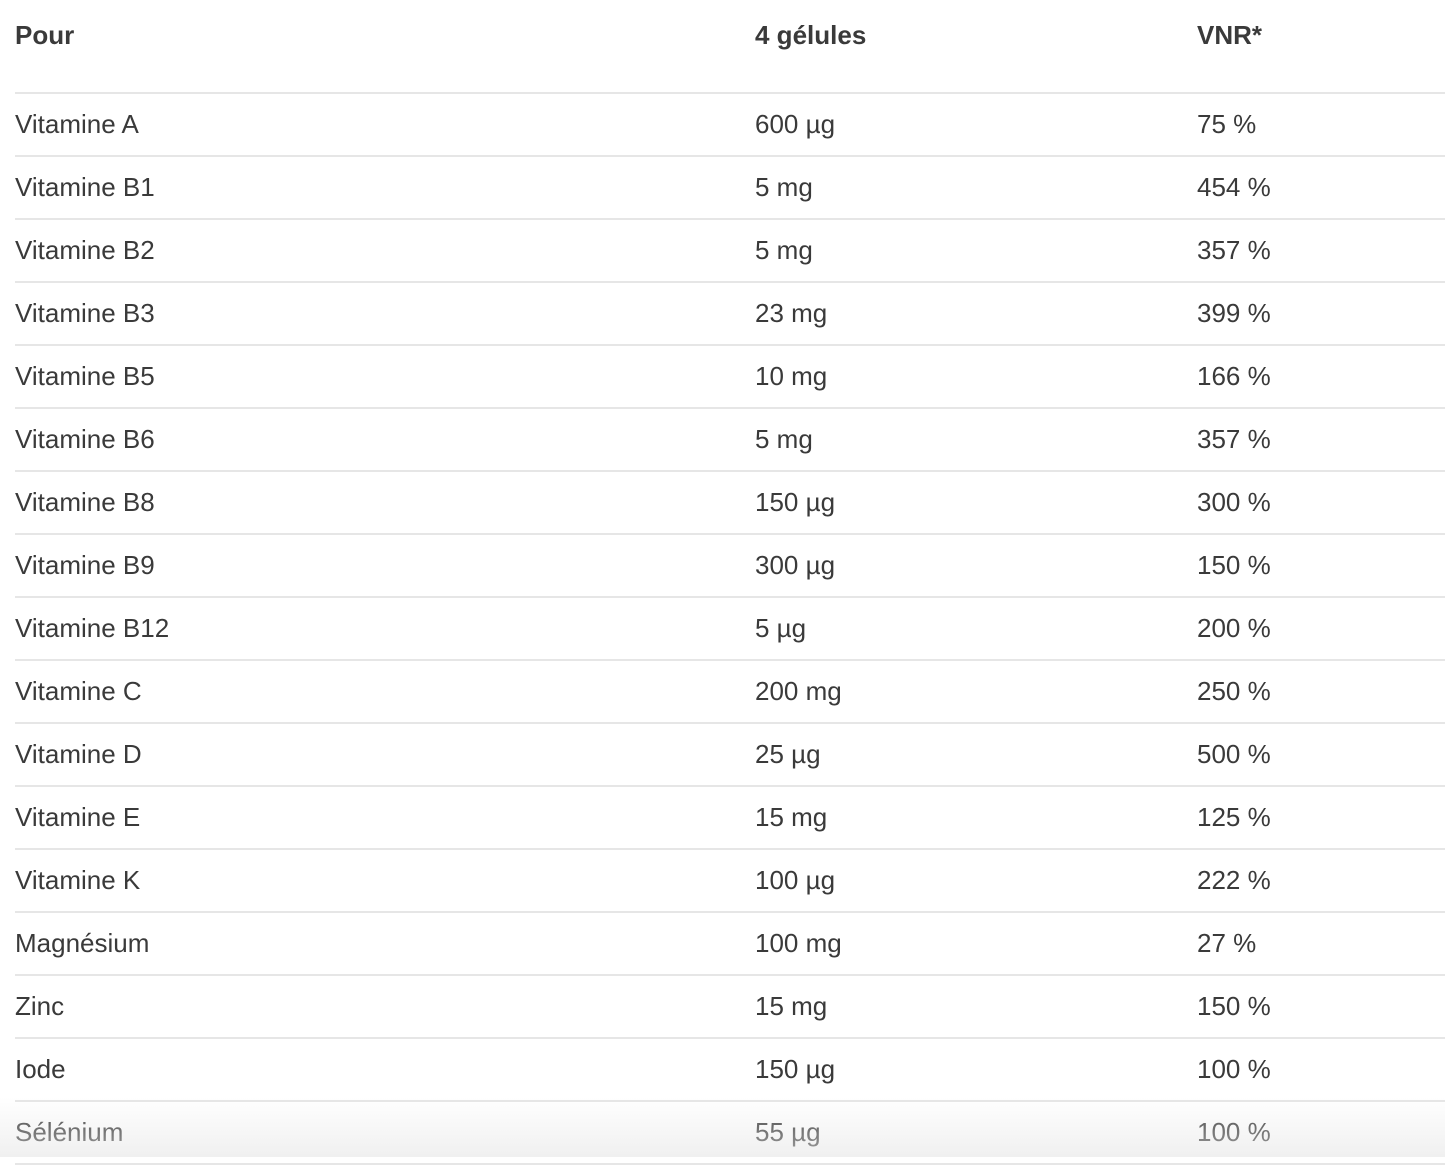  Describe the element at coordinates (385, 503) in the screenshot. I see `nutrient-name: Vitamine B8` at that location.